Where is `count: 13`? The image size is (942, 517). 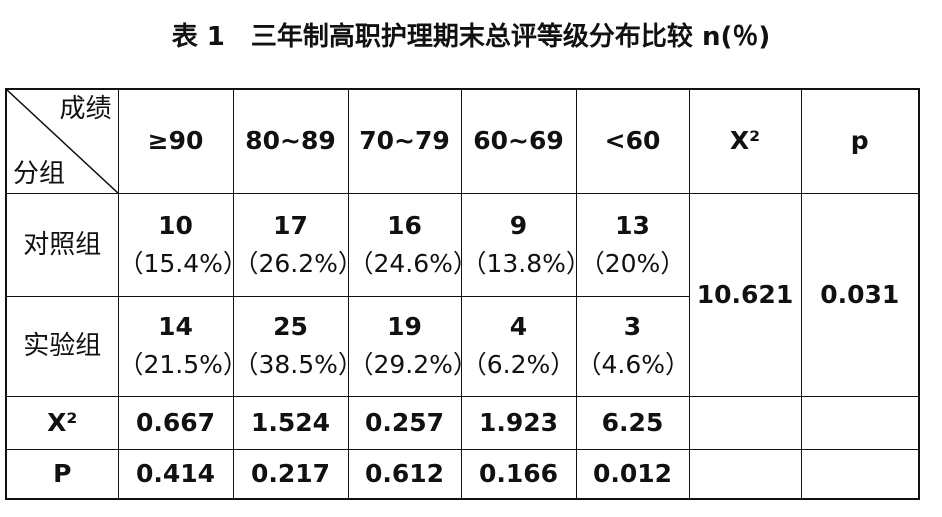 count: 13 is located at coordinates (632, 225).